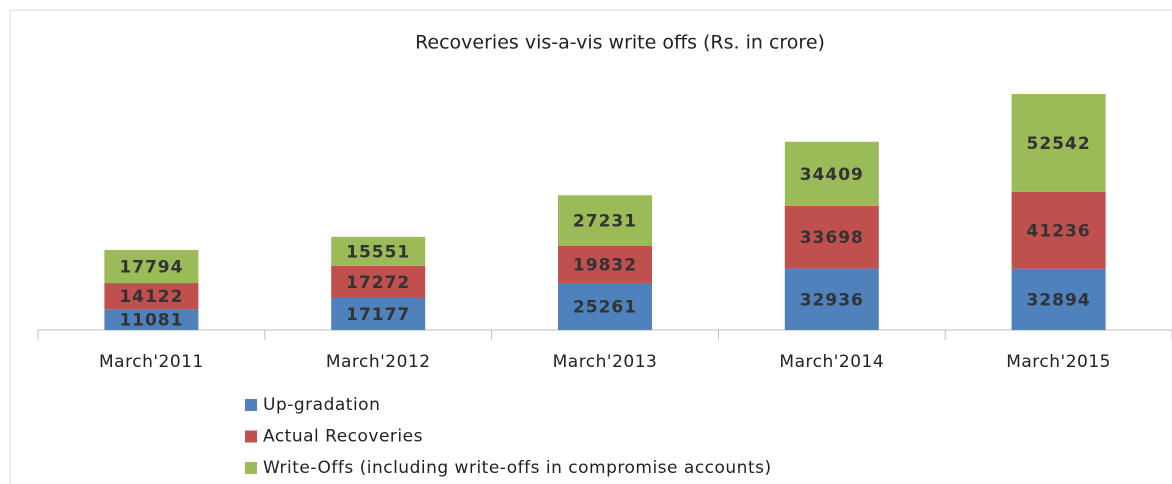 Image resolution: width=1172 pixels, height=484 pixels. I want to click on data-label: 34409, so click(832, 175).